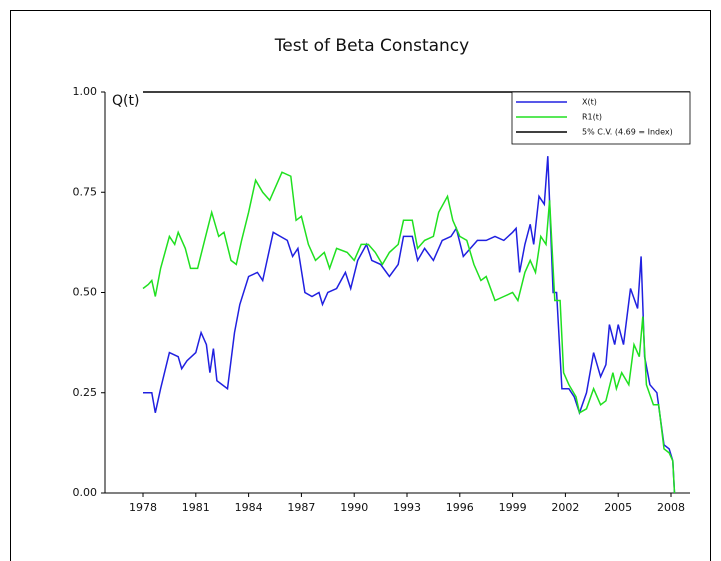 This screenshot has height=561, width=721. I want to click on y-axis-label: Q(t), so click(125, 101).